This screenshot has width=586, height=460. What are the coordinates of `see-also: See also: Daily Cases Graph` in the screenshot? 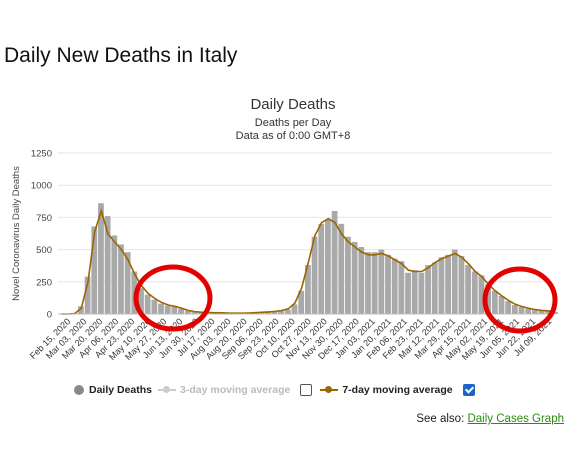 It's located at (490, 419).